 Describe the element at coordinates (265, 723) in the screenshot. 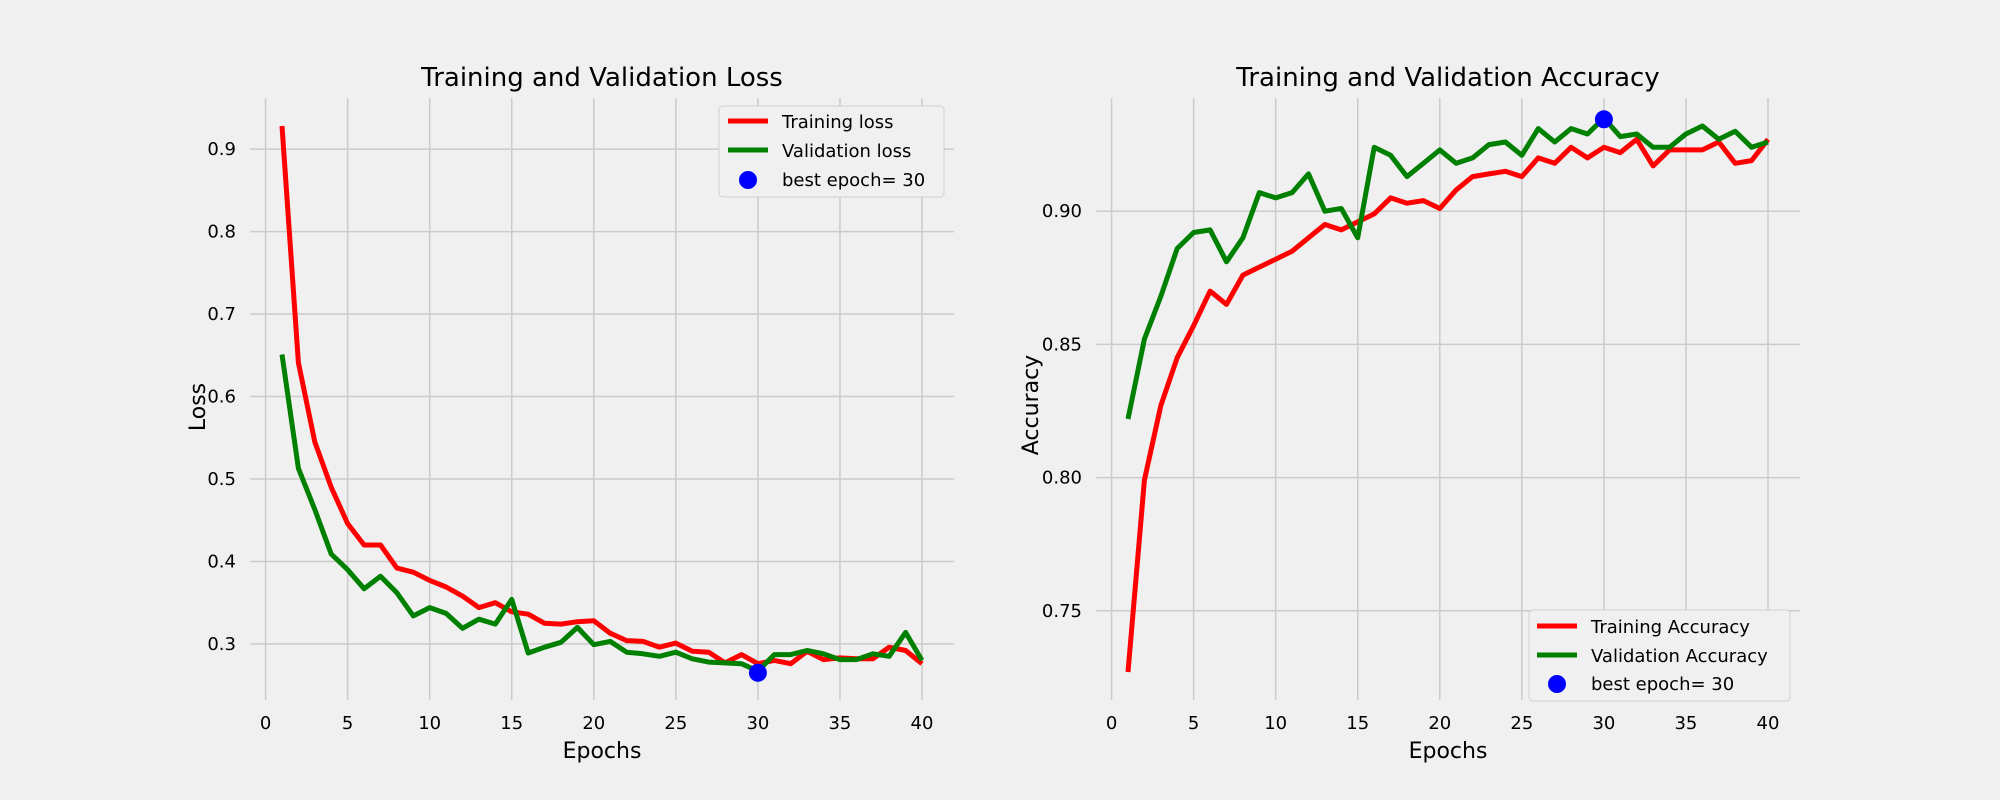

I see `loss-x-tick-label: 0` at that location.